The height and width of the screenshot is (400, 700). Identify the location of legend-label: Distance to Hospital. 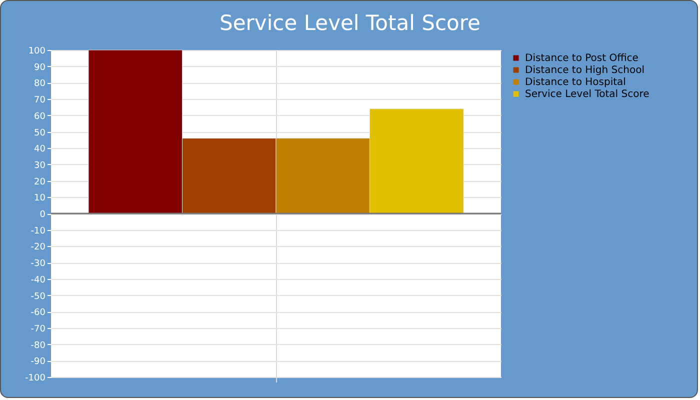
(575, 82).